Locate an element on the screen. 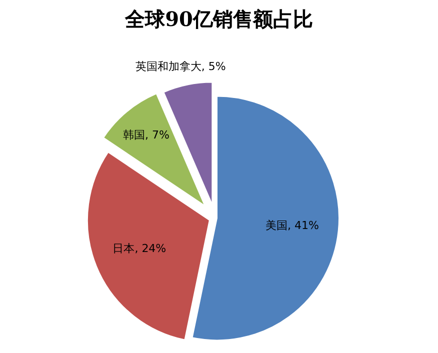 The width and height of the screenshot is (438, 353). slice-label: 日本, 24% is located at coordinates (139, 248).